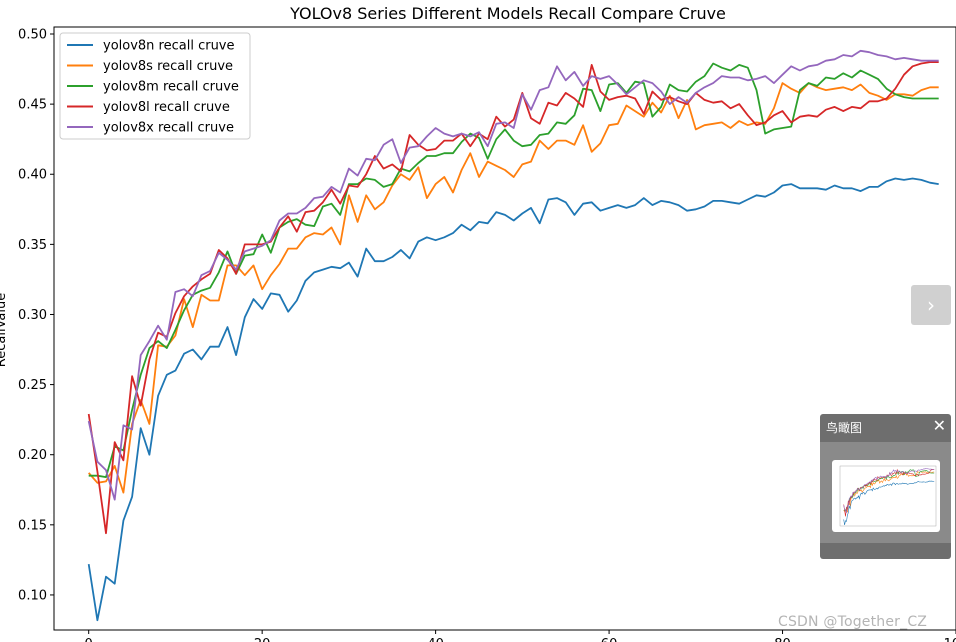  I want to click on y-tick-label: 0.25, so click(32, 385).